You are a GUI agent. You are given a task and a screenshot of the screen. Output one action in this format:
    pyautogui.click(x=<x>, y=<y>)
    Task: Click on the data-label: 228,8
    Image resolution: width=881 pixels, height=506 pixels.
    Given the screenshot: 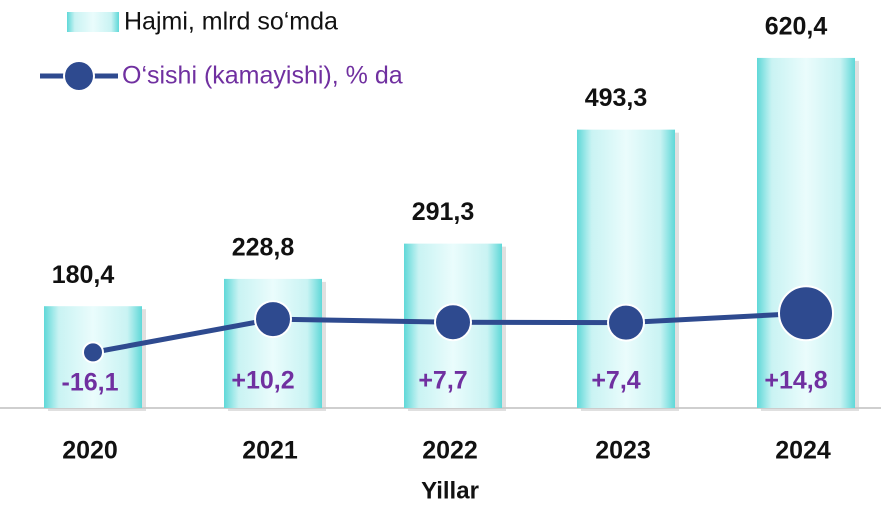 What is the action you would take?
    pyautogui.click(x=263, y=248)
    